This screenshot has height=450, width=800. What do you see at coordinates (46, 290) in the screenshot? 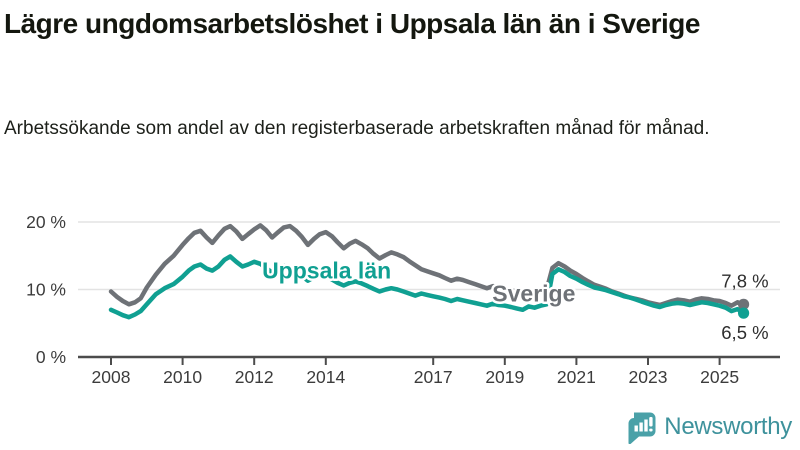
I see `y-axis-label: 10 %` at bounding box center [46, 290].